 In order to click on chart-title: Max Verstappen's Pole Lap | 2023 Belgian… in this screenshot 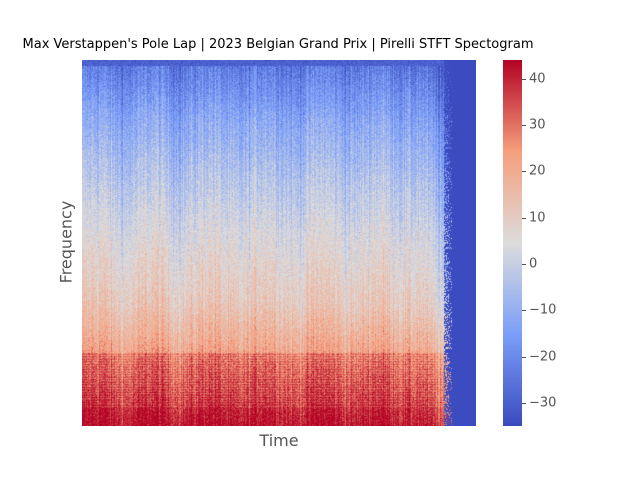, I will do `click(278, 44)`.